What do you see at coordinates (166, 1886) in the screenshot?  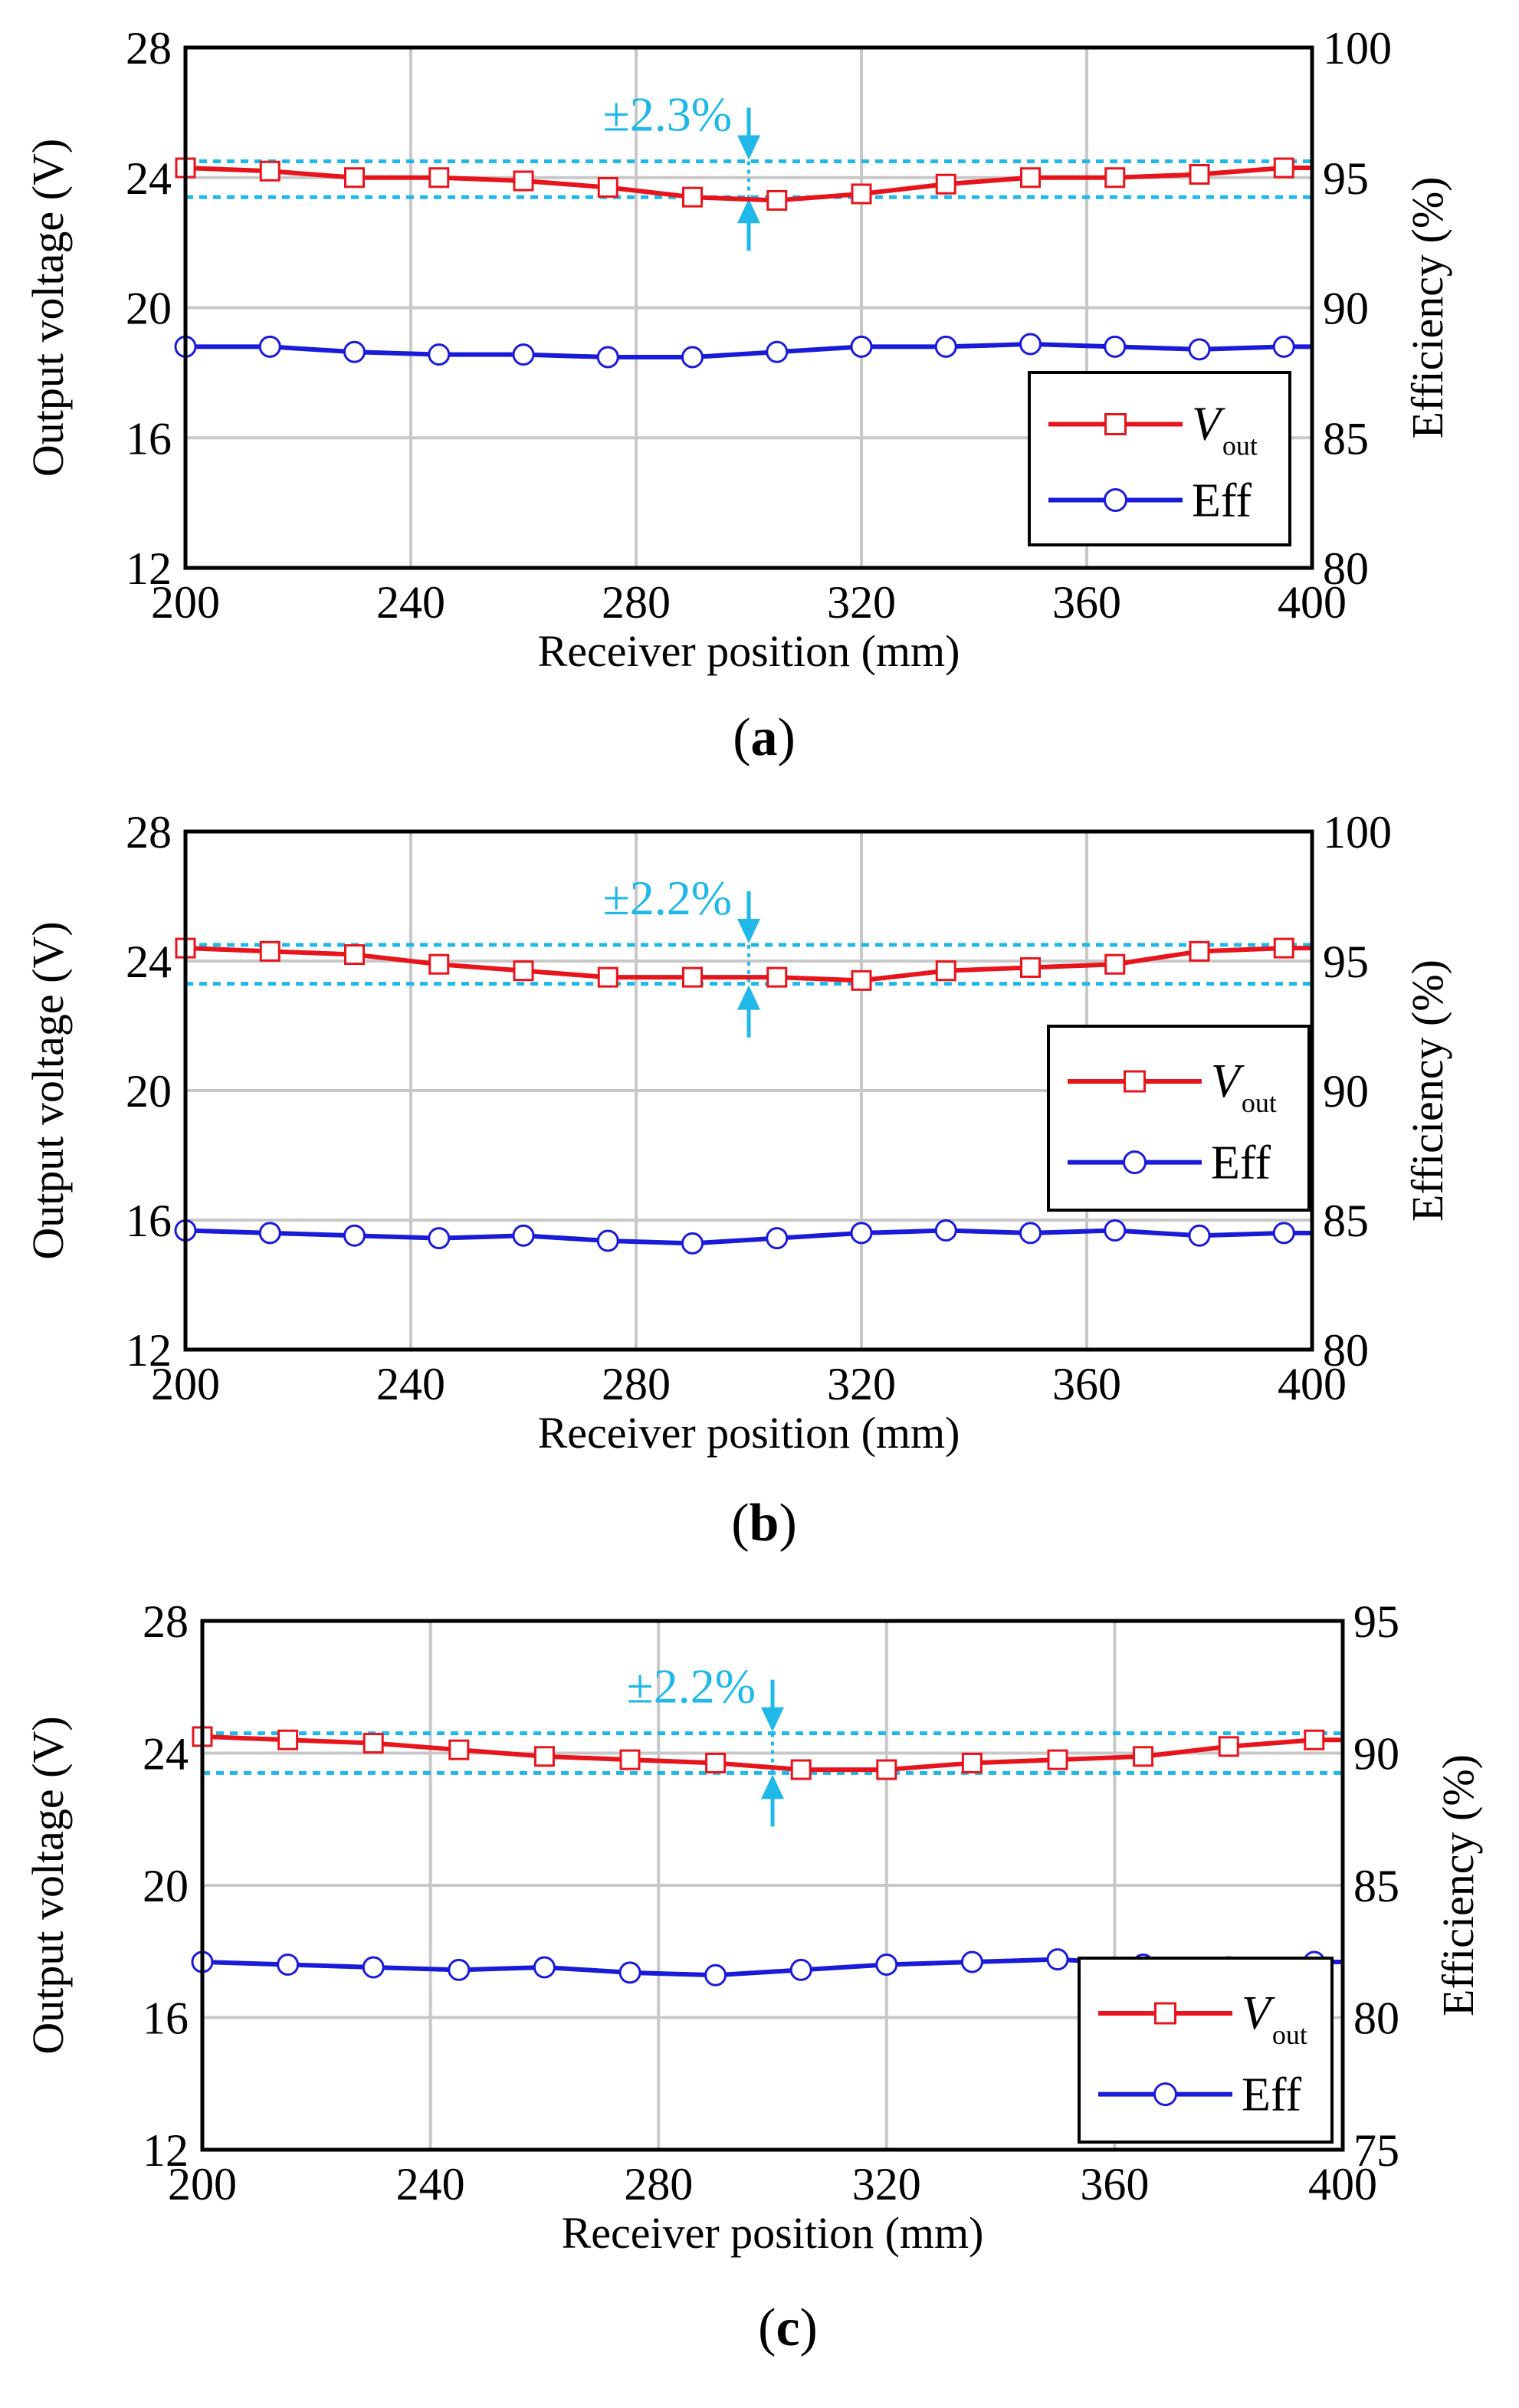 I see `y-left-tick-label: 20` at bounding box center [166, 1886].